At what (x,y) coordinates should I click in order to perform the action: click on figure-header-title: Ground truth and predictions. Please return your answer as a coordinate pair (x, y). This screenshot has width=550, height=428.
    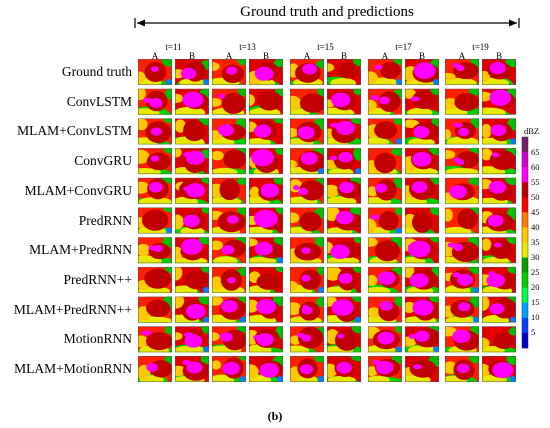
    Looking at the image, I should click on (327, 12).